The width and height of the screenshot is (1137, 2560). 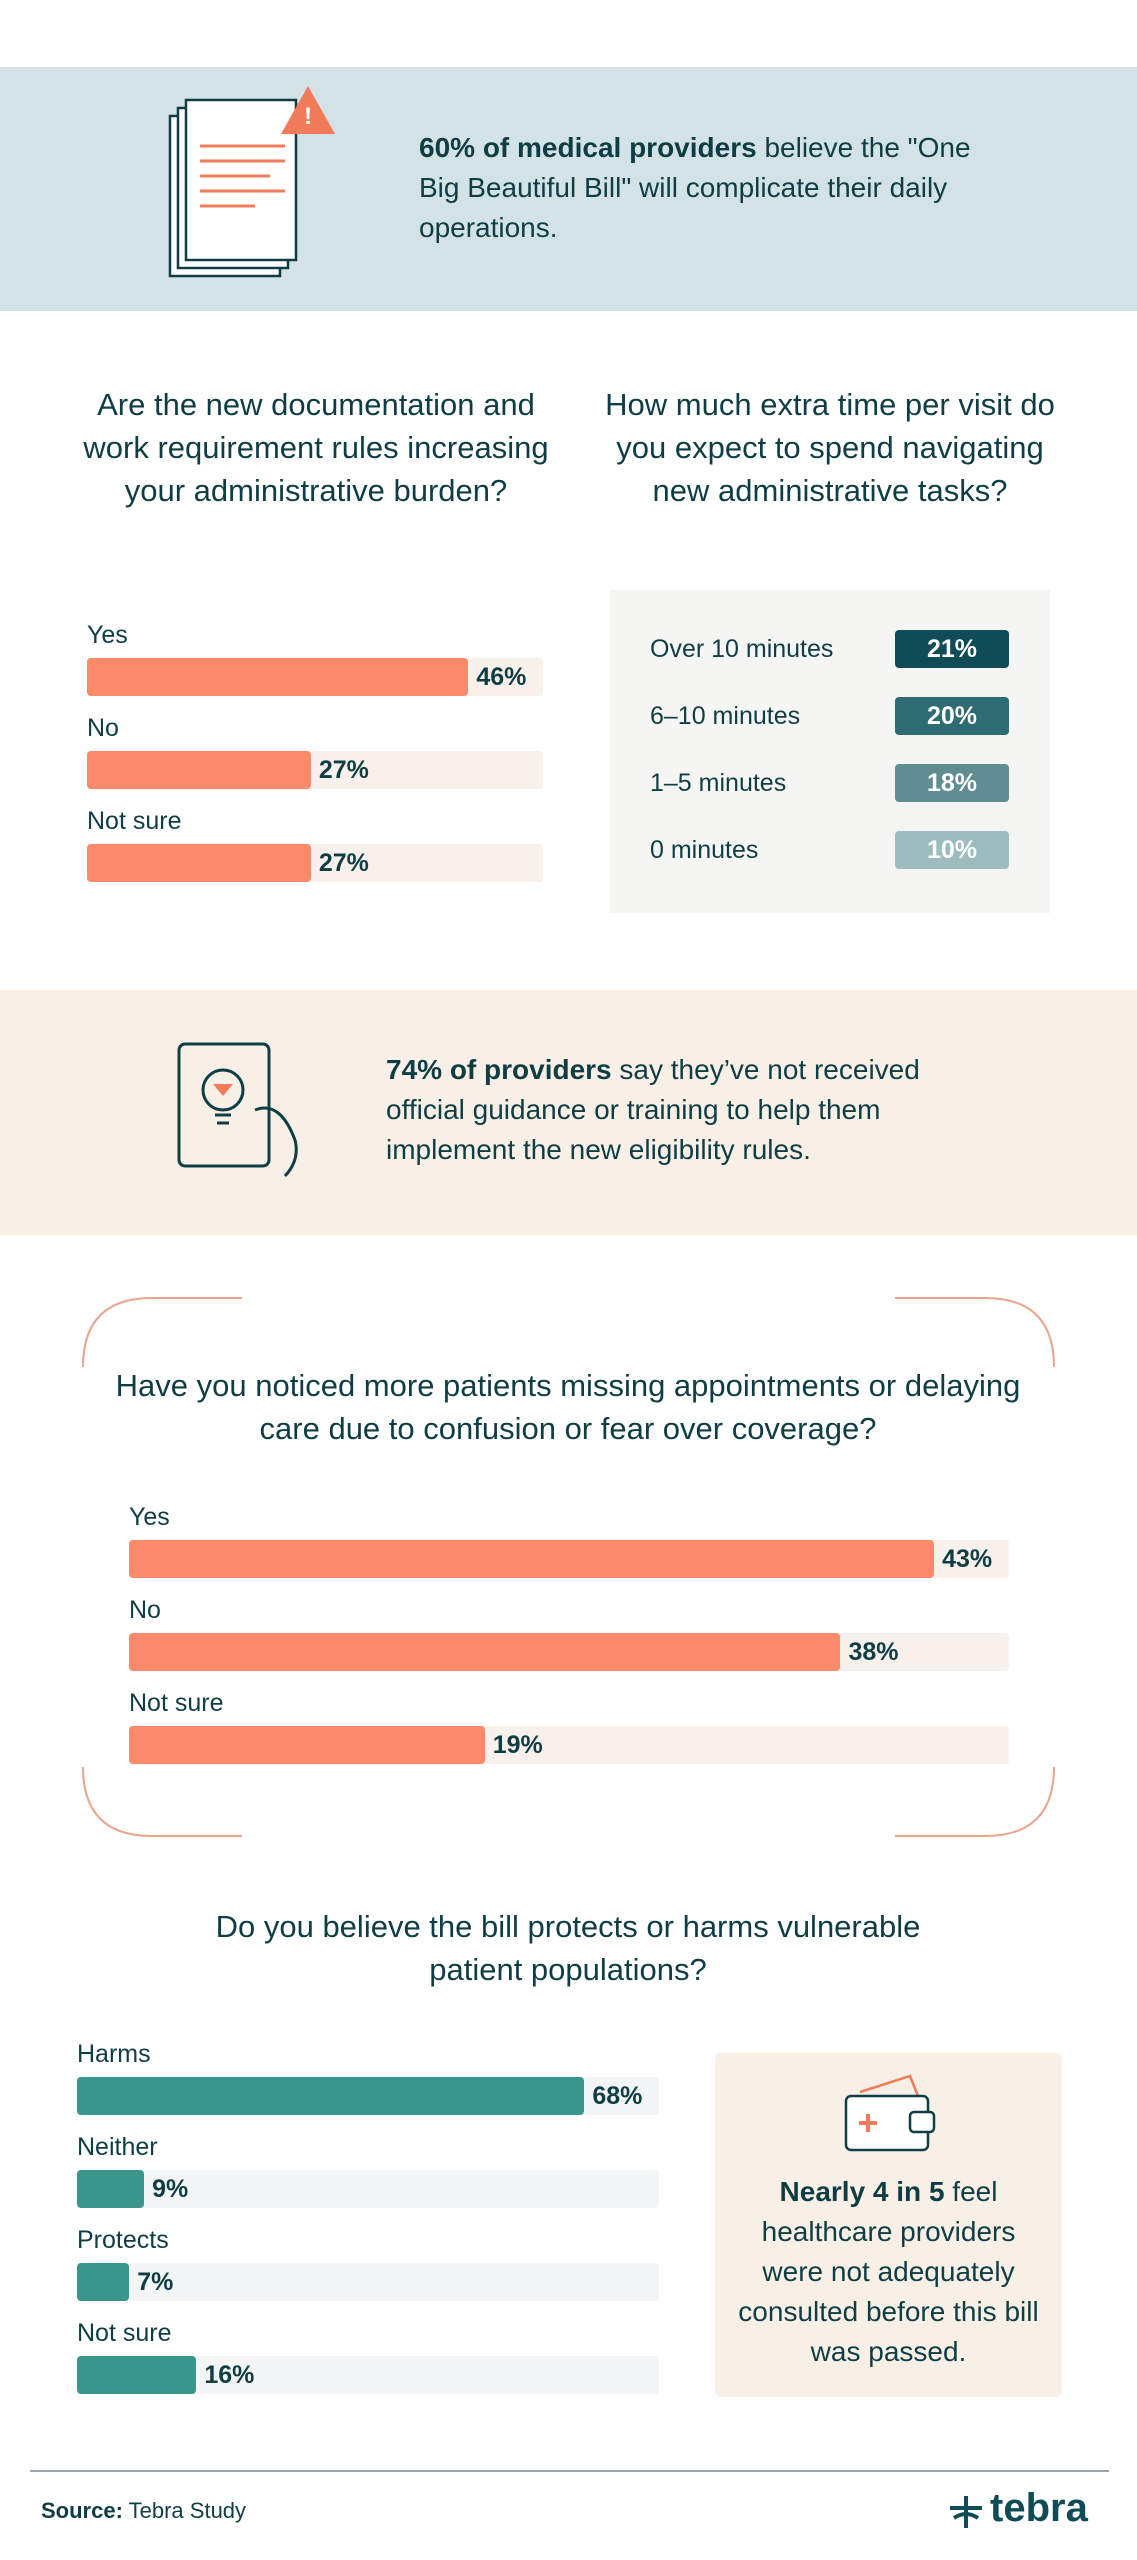 I want to click on value-label: 68%, so click(x=617, y=2096).